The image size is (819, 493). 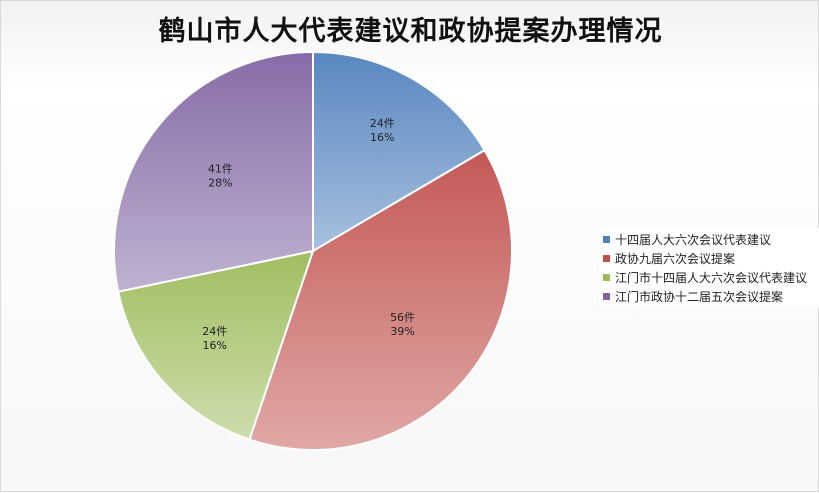 I want to click on legend-item: 江门市政协十二届五次会议提案, so click(x=709, y=296).